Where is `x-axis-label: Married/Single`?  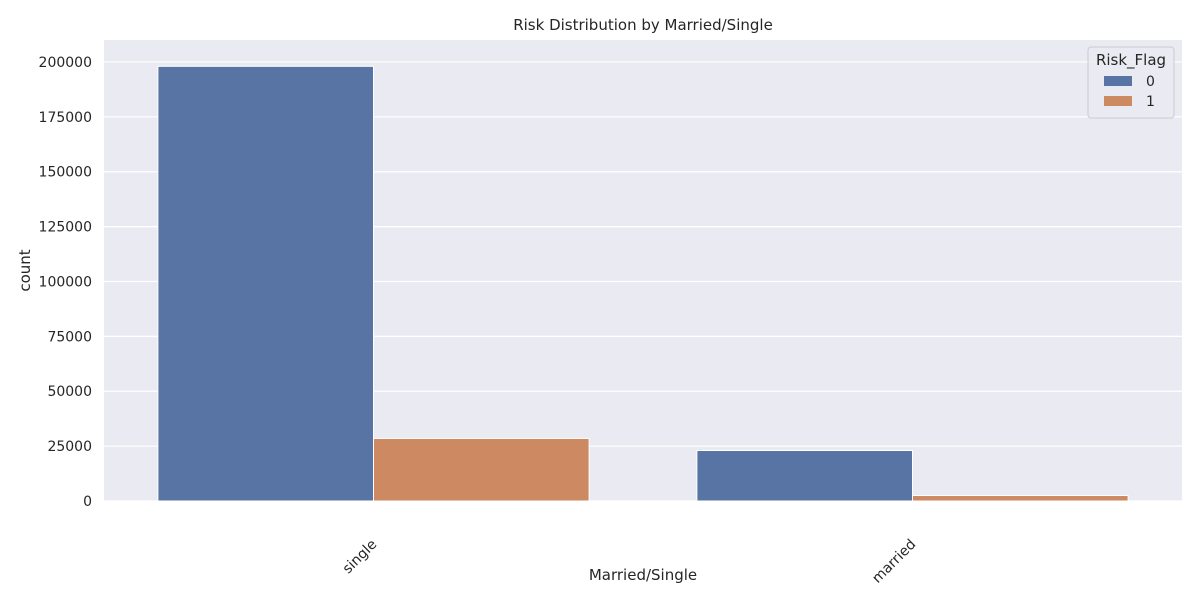
x-axis-label: Married/Single is located at coordinates (643, 575).